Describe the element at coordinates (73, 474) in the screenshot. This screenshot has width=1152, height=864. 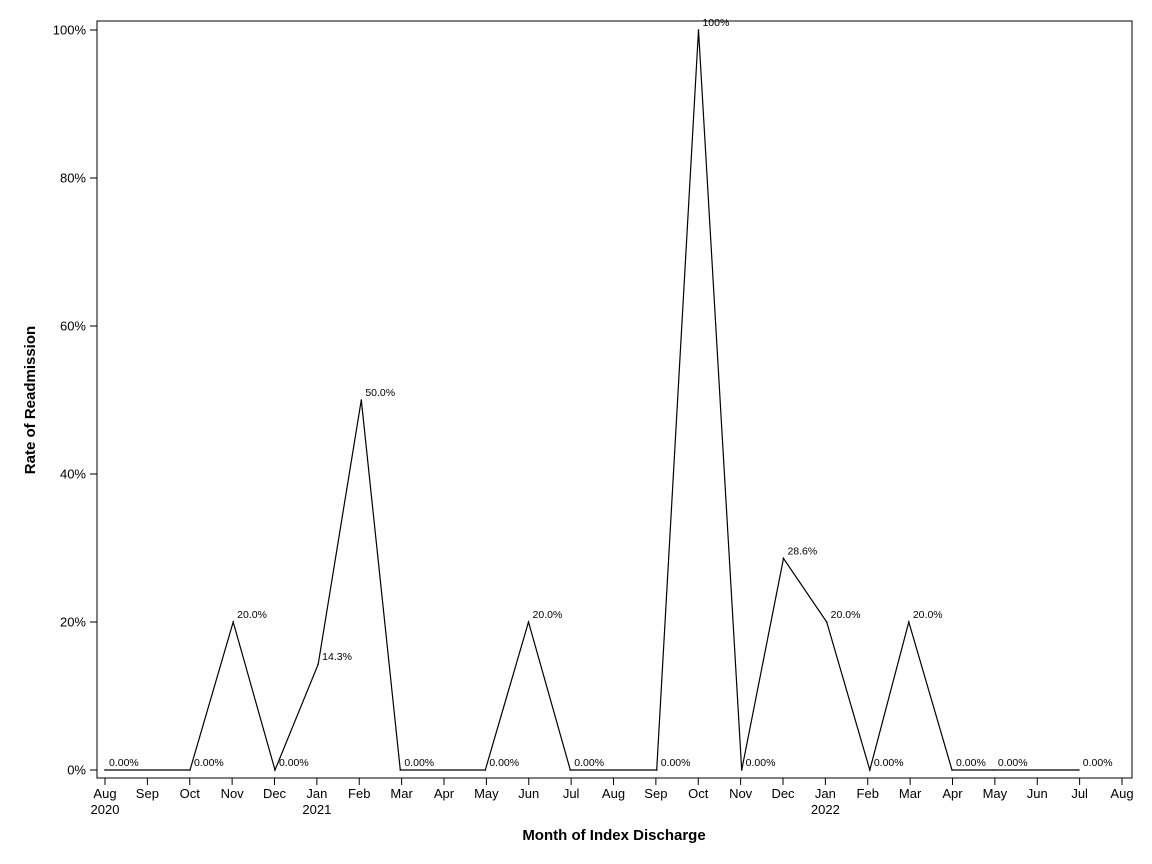
I see `y-tick-label: 40%` at that location.